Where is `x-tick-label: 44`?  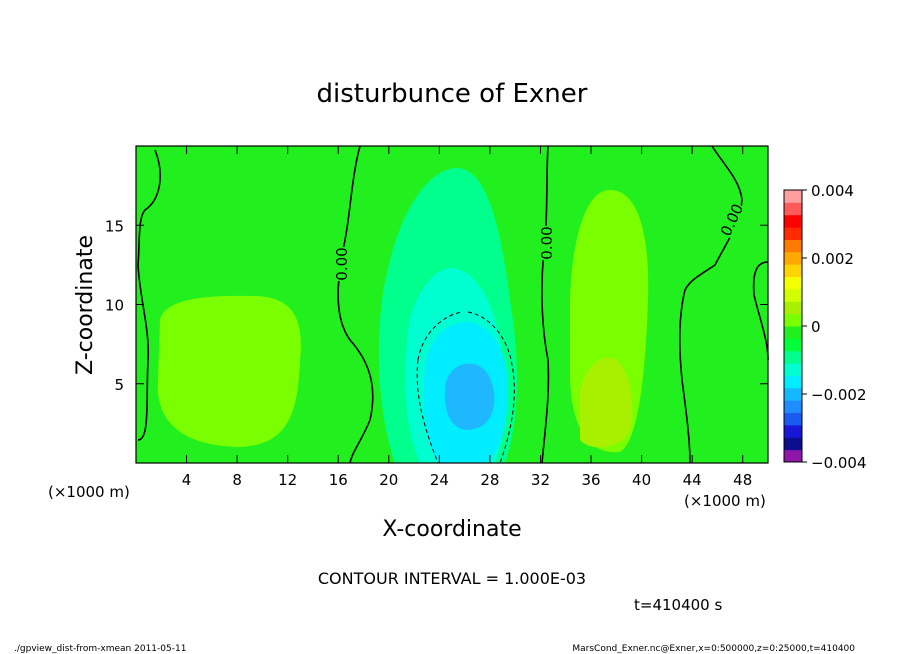
x-tick-label: 44 is located at coordinates (692, 480).